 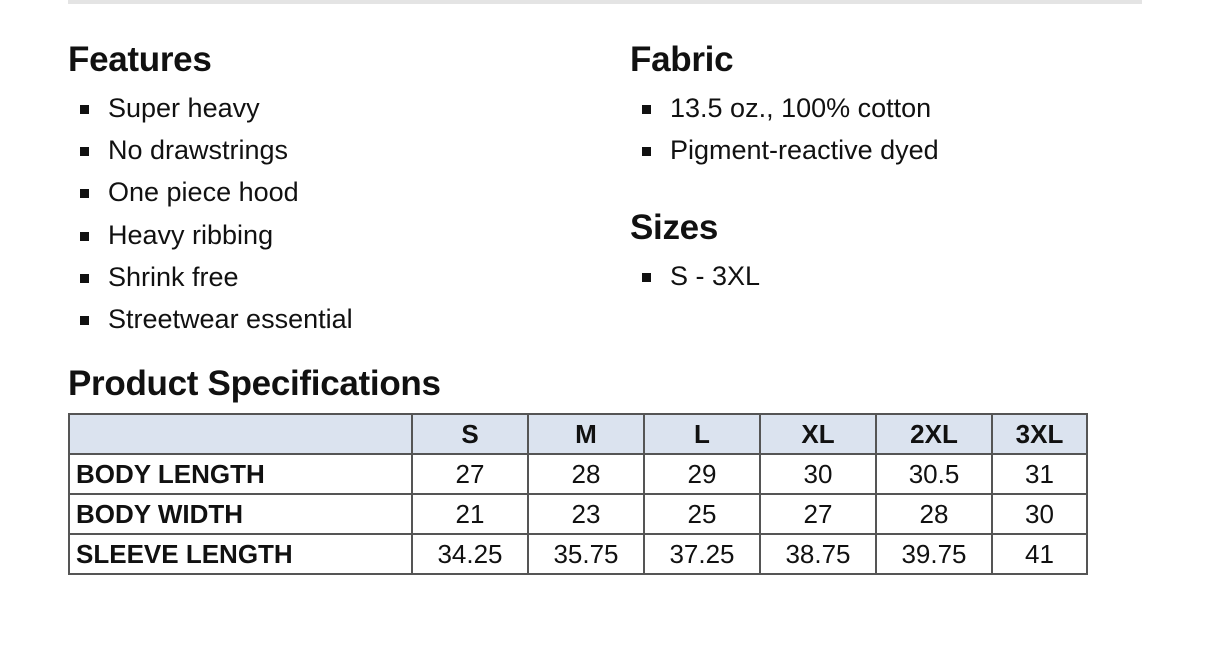 What do you see at coordinates (140, 59) in the screenshot?
I see `features-heading: Features` at bounding box center [140, 59].